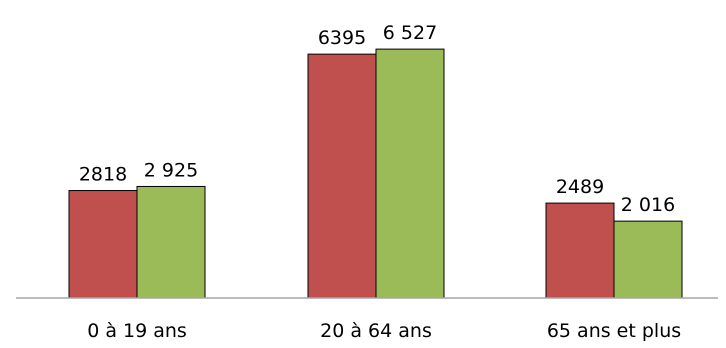 The width and height of the screenshot is (726, 348). What do you see at coordinates (648, 205) in the screenshot?
I see `data-label-series2-3: 2 016` at bounding box center [648, 205].